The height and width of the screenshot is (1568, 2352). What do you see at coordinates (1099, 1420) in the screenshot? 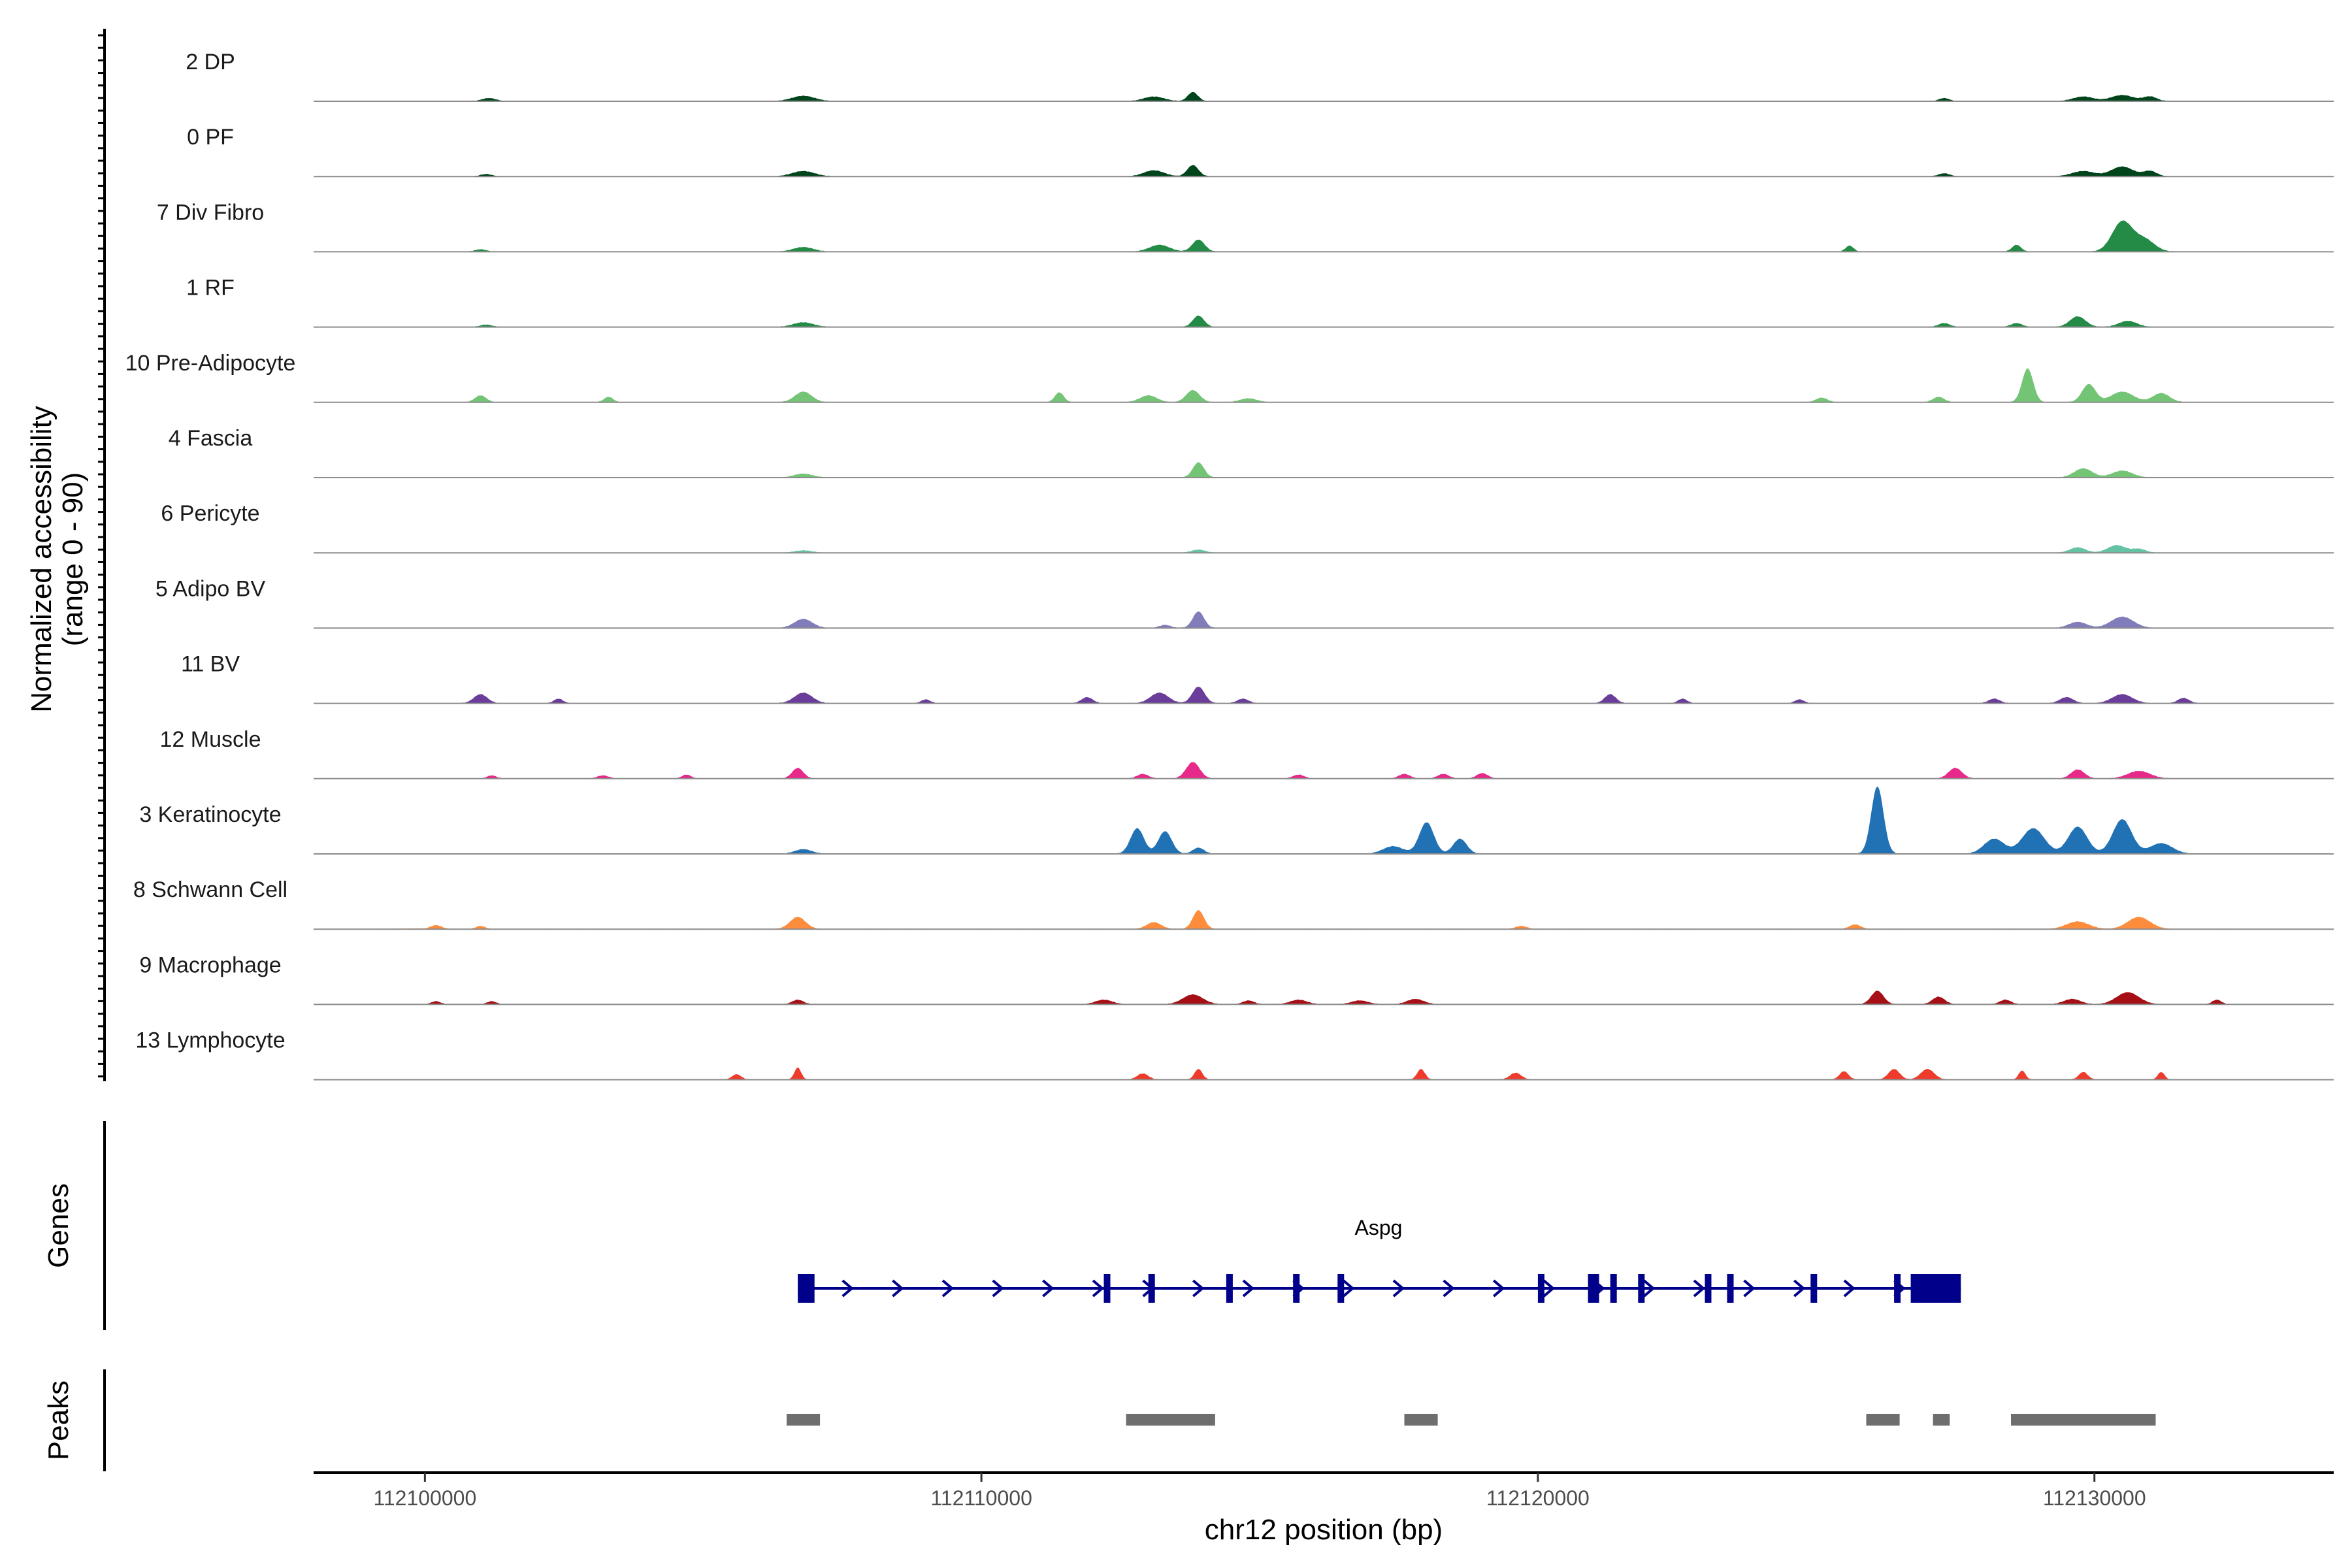
I see `peaks-panel: Peaks` at bounding box center [1099, 1420].